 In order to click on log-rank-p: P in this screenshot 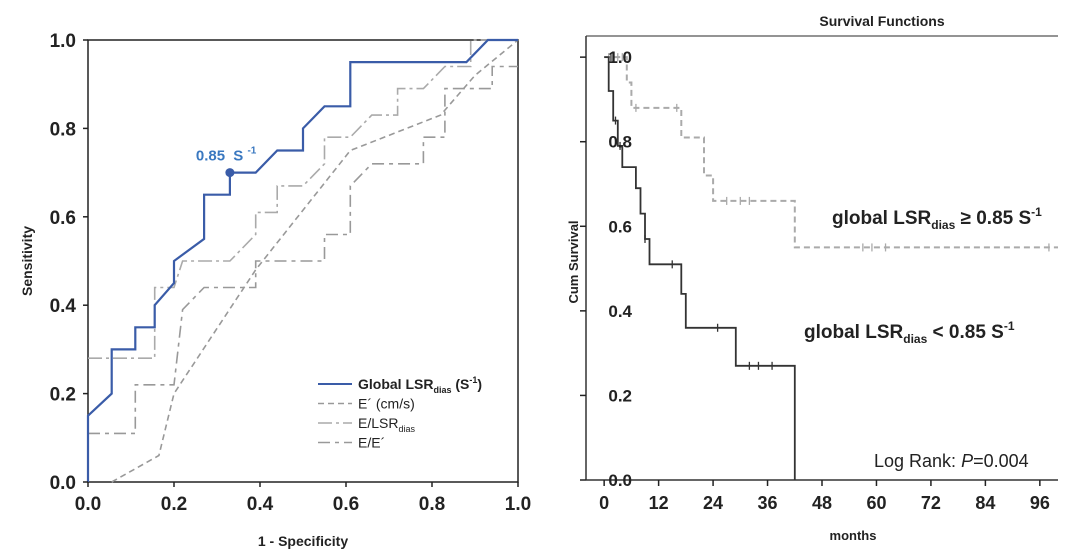, I will do `click(967, 461)`.